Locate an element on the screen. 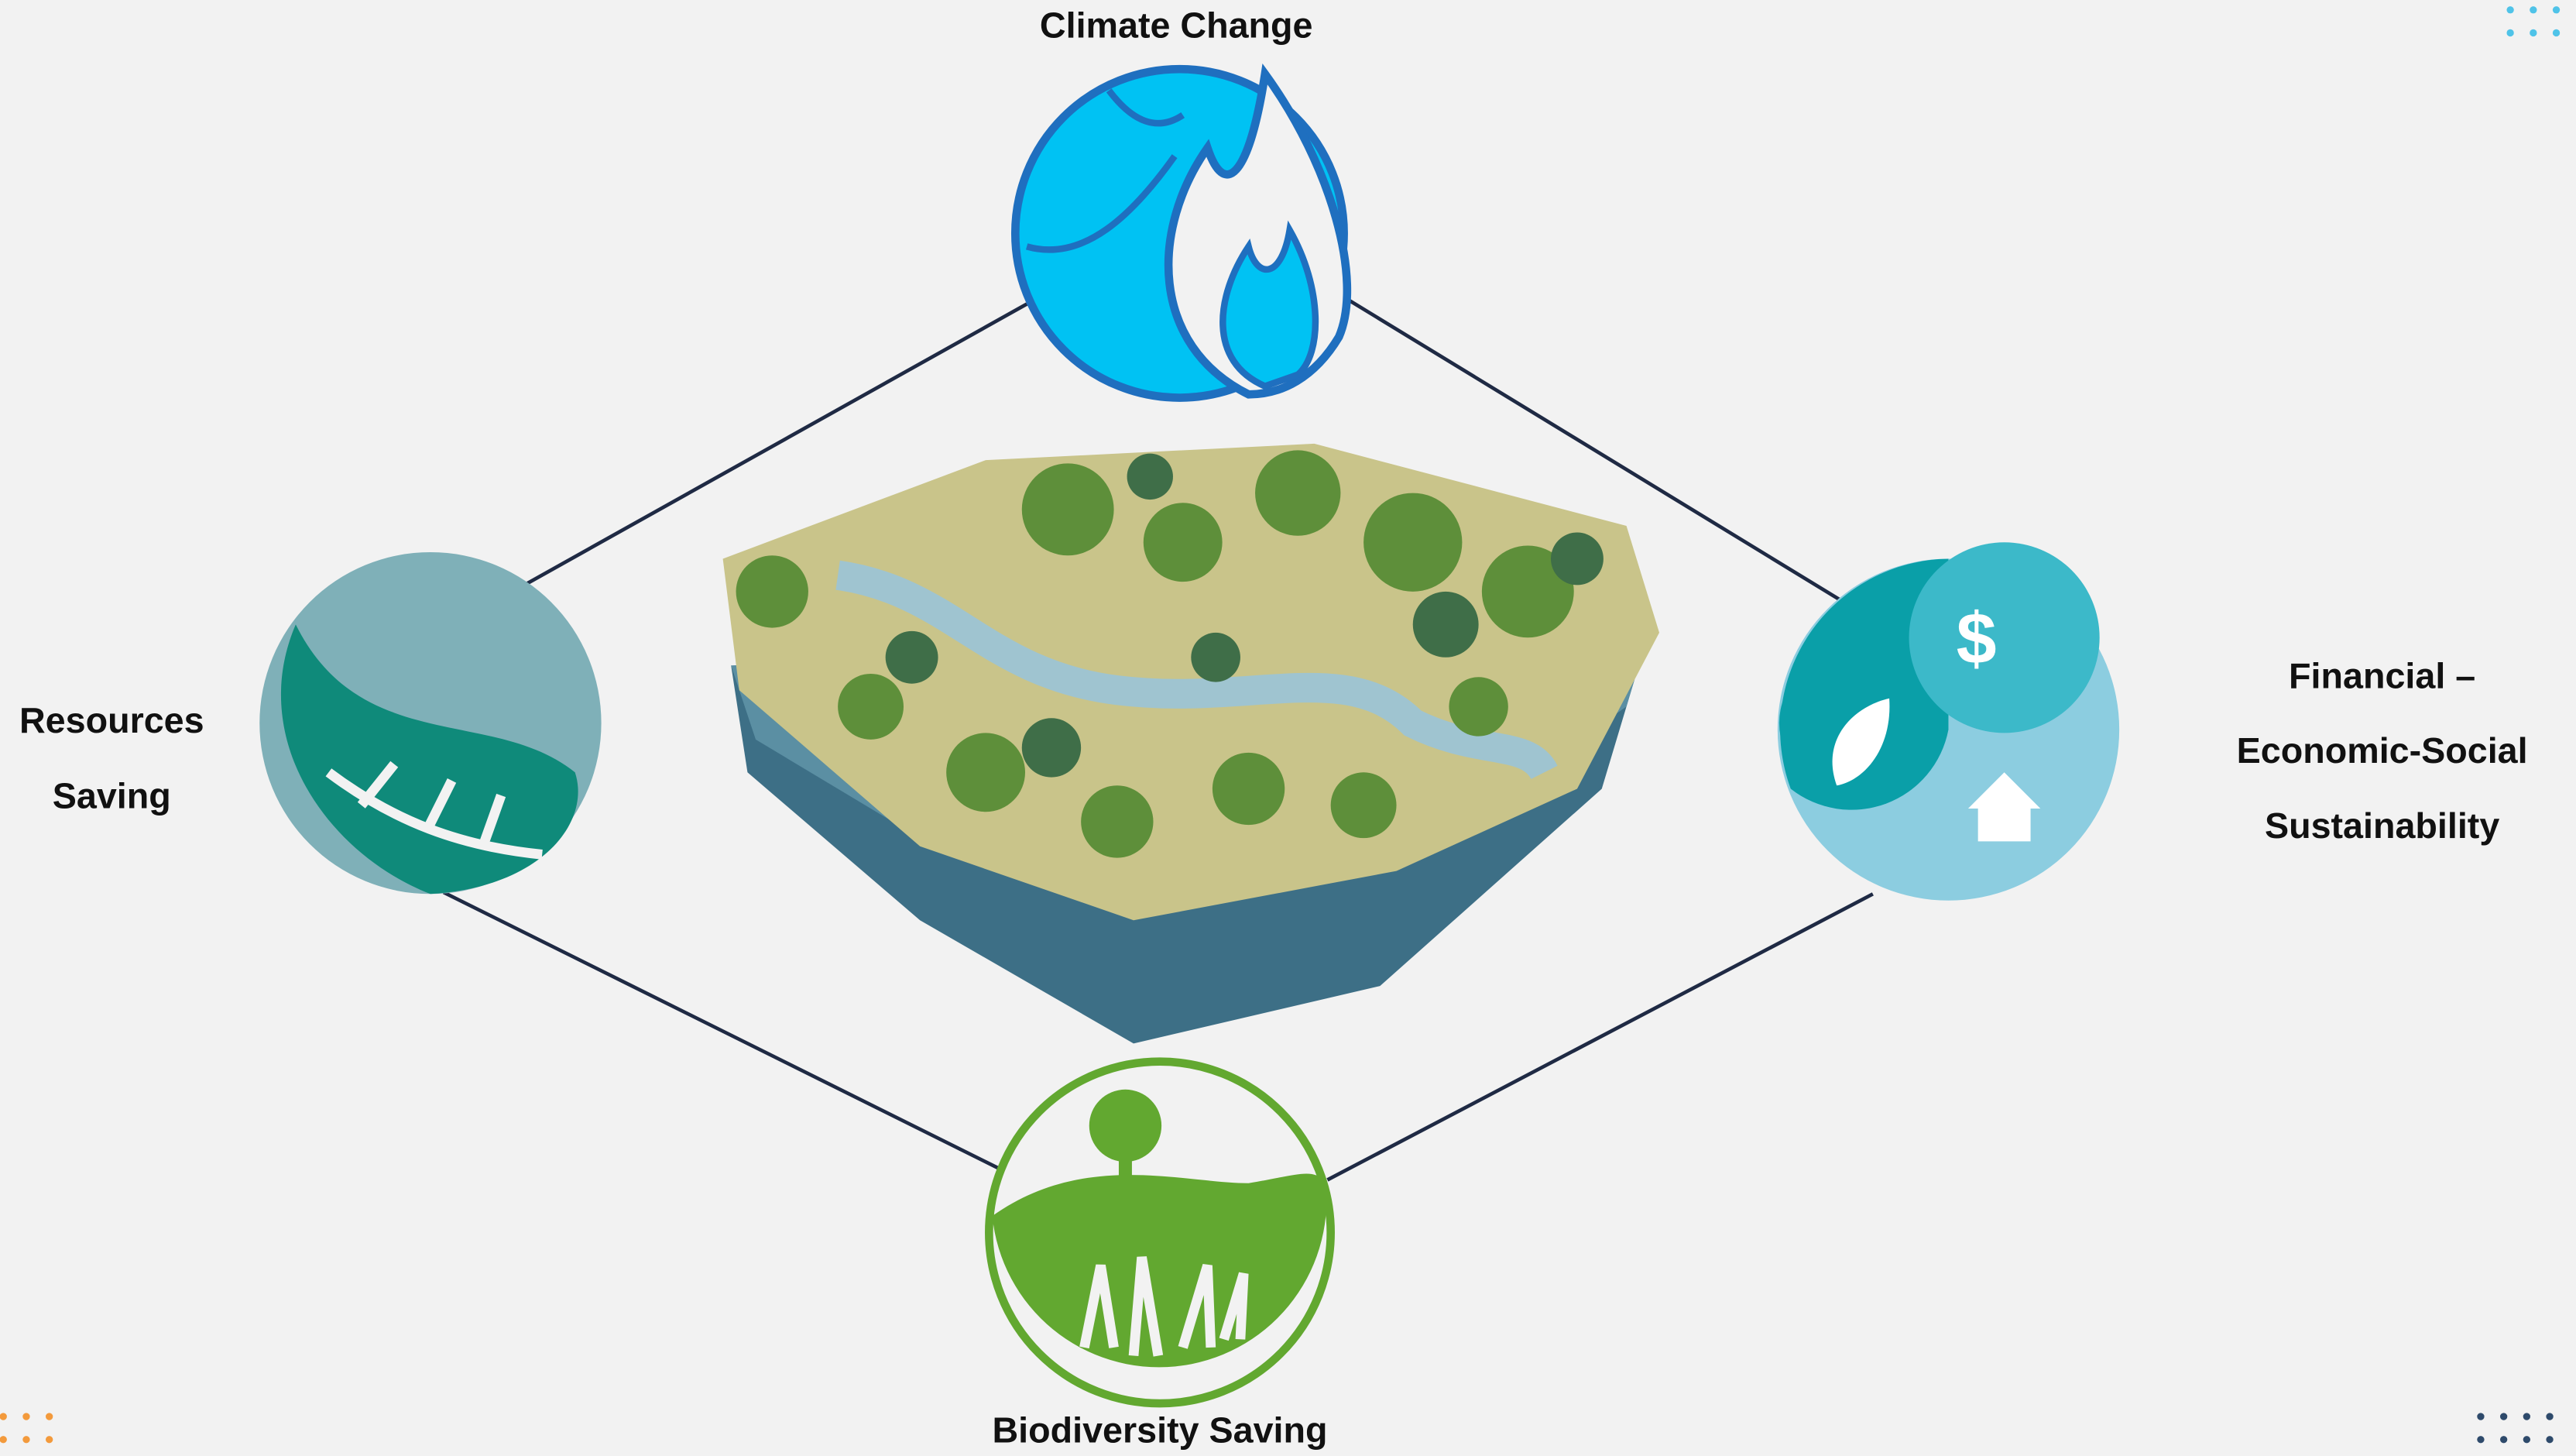  node-label: Biodiversity Saving is located at coordinates (1159, 1430).